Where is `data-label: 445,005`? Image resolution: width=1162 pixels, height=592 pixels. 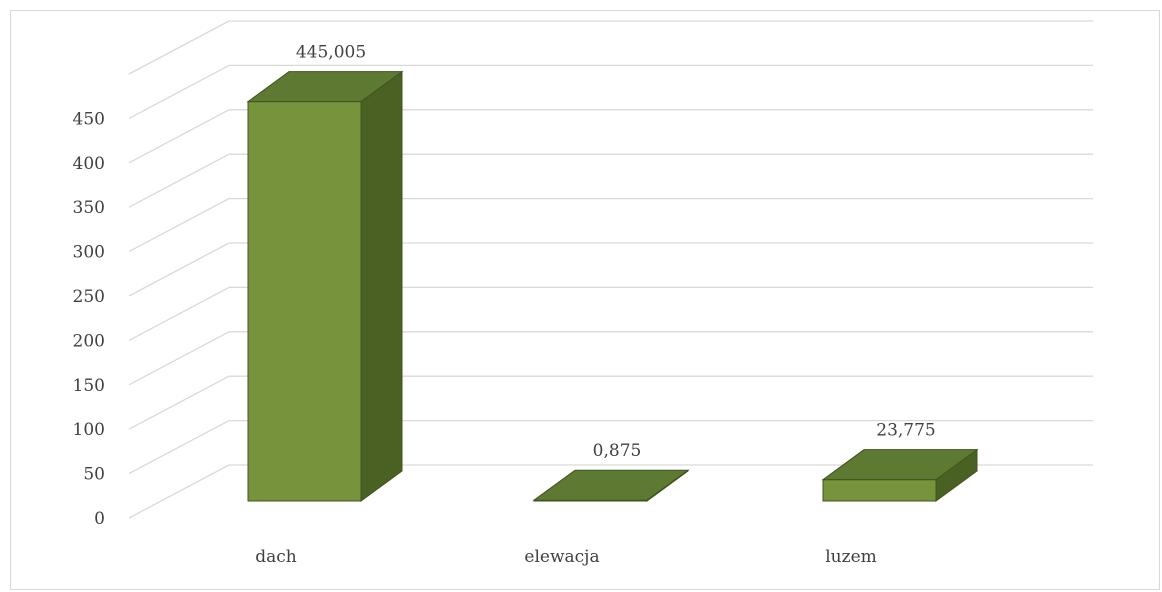 data-label: 445,005 is located at coordinates (331, 53).